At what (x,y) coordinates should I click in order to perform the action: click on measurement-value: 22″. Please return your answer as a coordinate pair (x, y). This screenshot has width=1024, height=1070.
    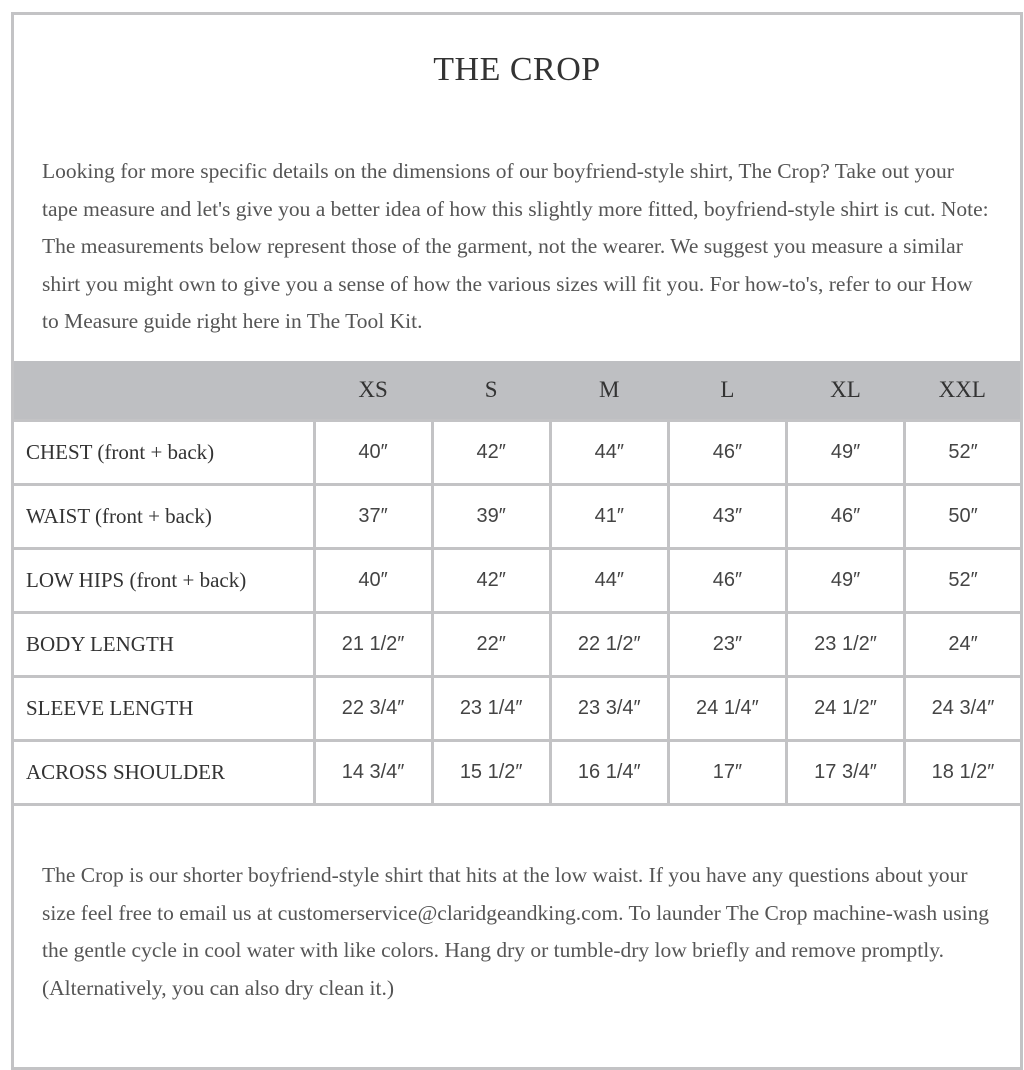
    Looking at the image, I should click on (491, 644).